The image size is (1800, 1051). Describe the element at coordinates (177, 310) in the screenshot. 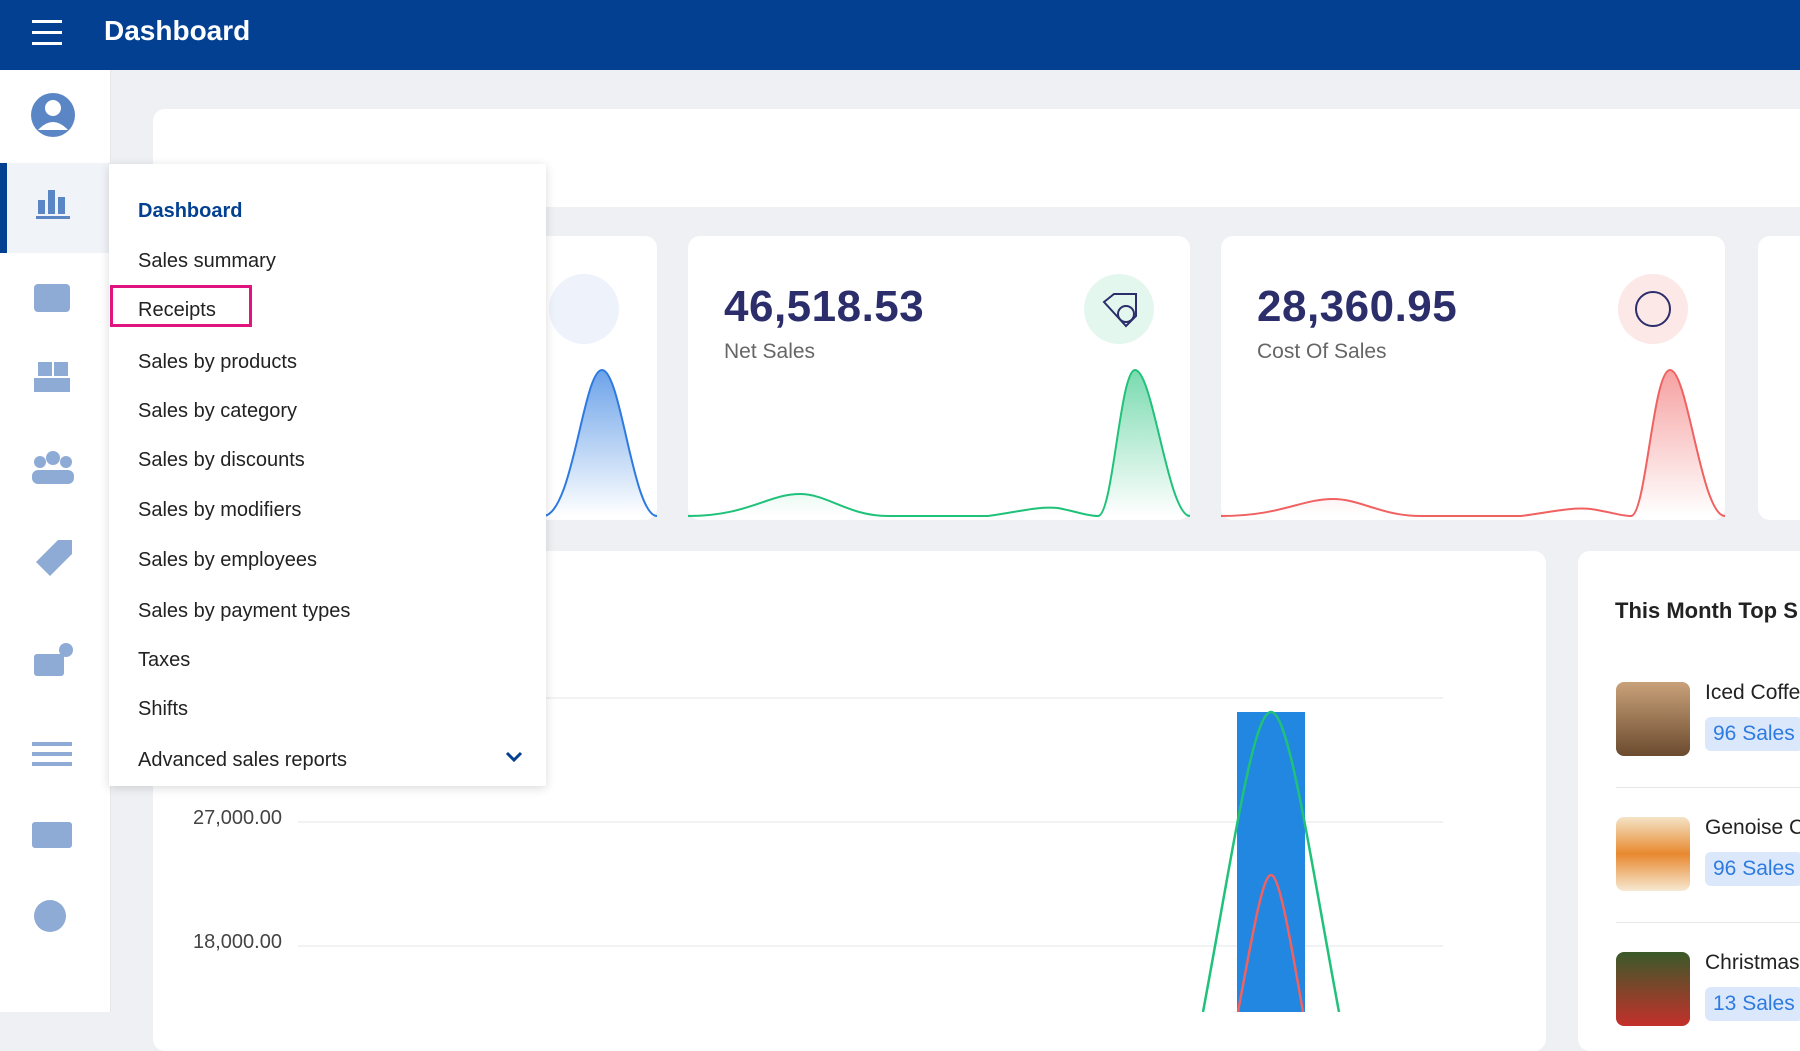

I see `menu-item: Receipts` at that location.